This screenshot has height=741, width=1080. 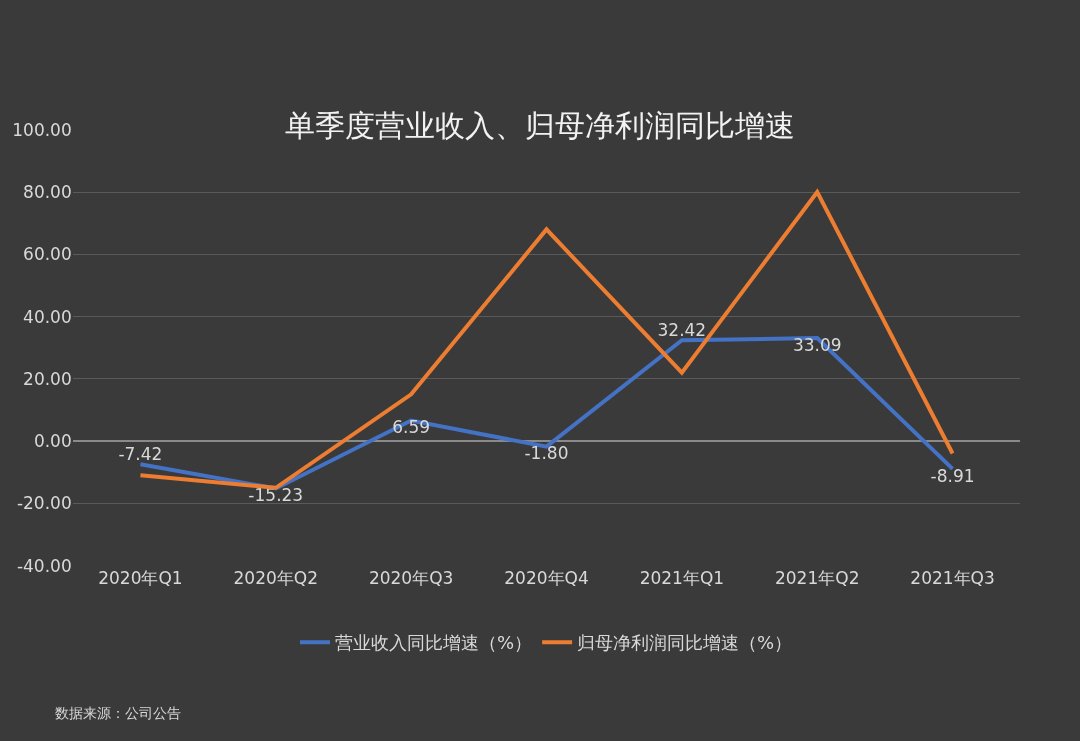 What do you see at coordinates (685, 643) in the screenshot?
I see `legend-label: 归母净利润同比增速（%）` at bounding box center [685, 643].